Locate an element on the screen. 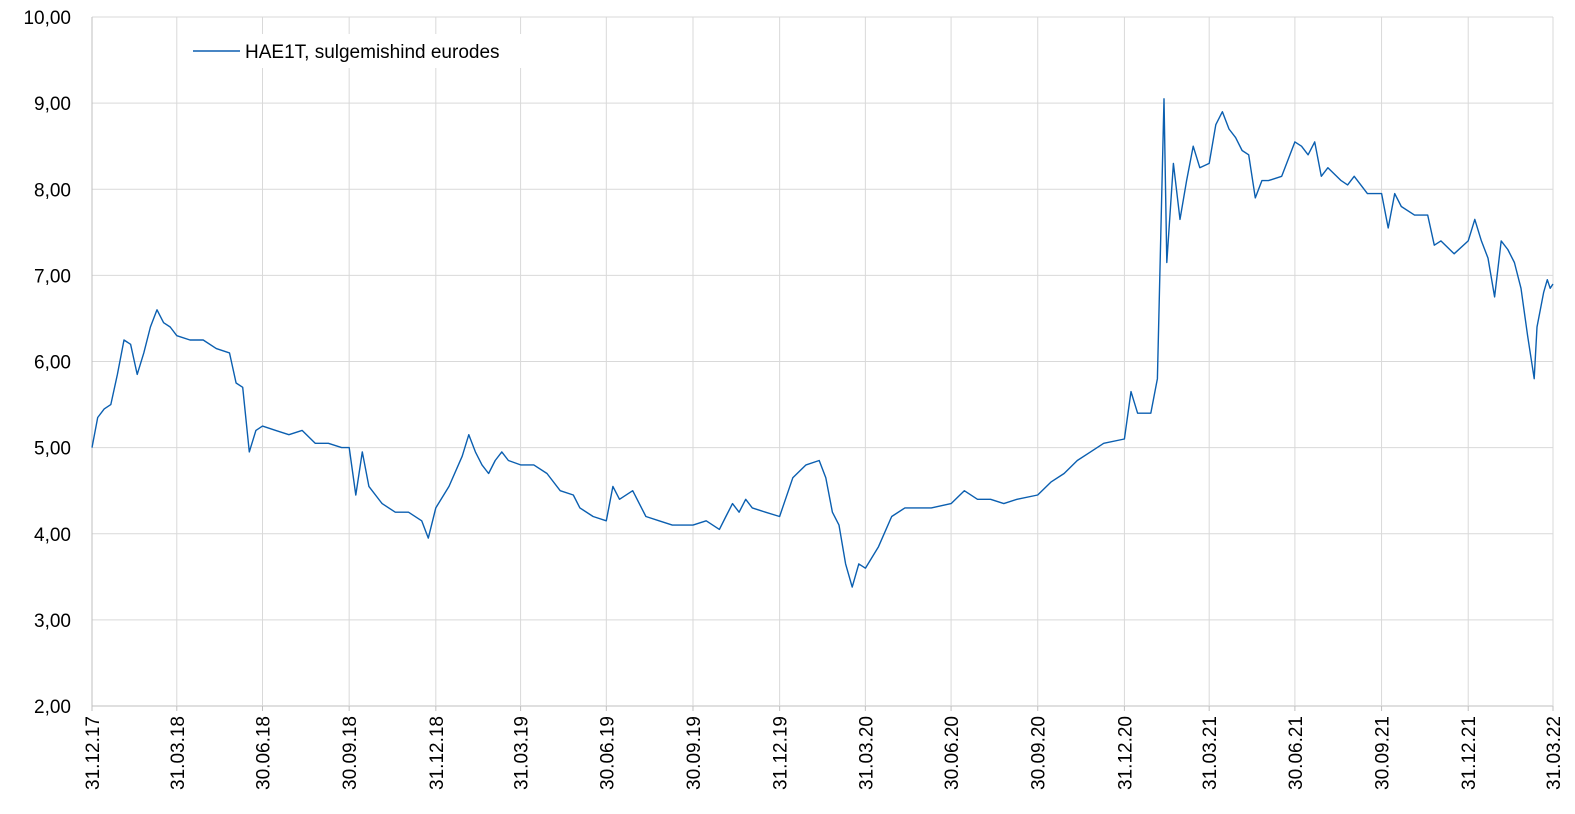  legend: HAE1T, sulgemishind eurodes is located at coordinates (364, 51).